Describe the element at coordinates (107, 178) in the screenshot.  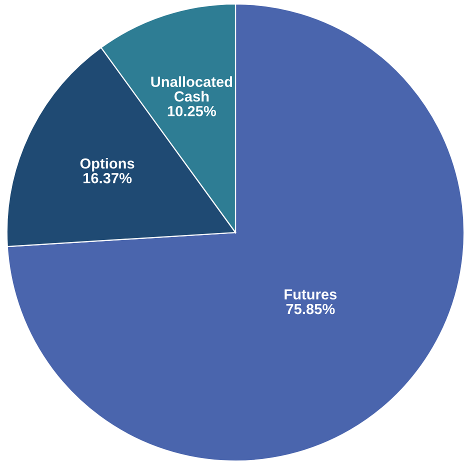
I see `data-label: 16.37%` at that location.